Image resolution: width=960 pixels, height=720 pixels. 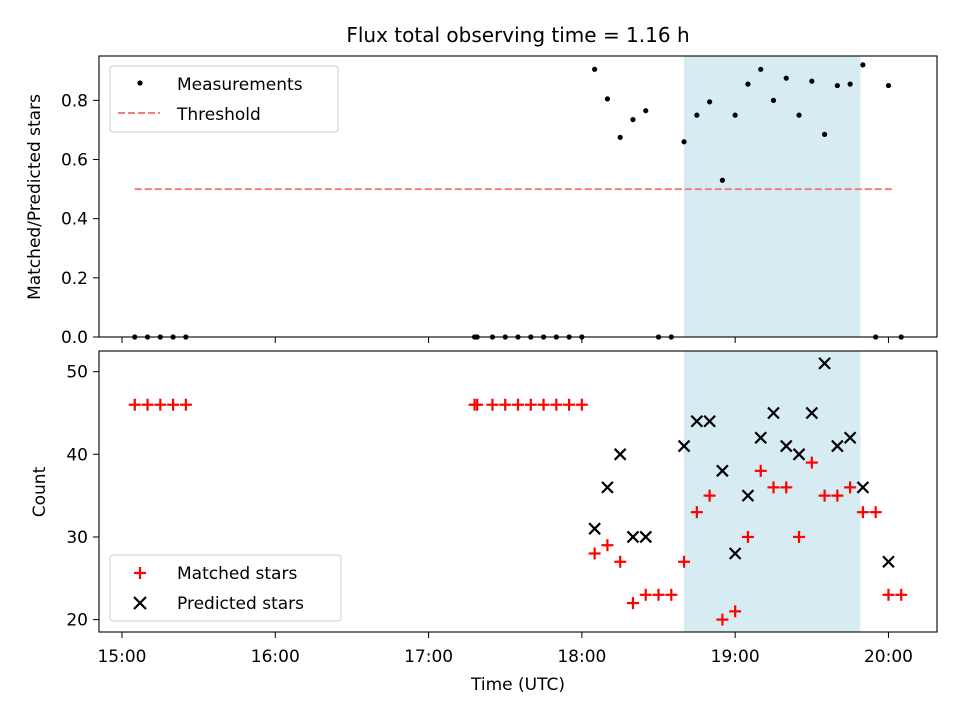 I want to click on legend-label-measurements: Measurements, so click(x=240, y=85).